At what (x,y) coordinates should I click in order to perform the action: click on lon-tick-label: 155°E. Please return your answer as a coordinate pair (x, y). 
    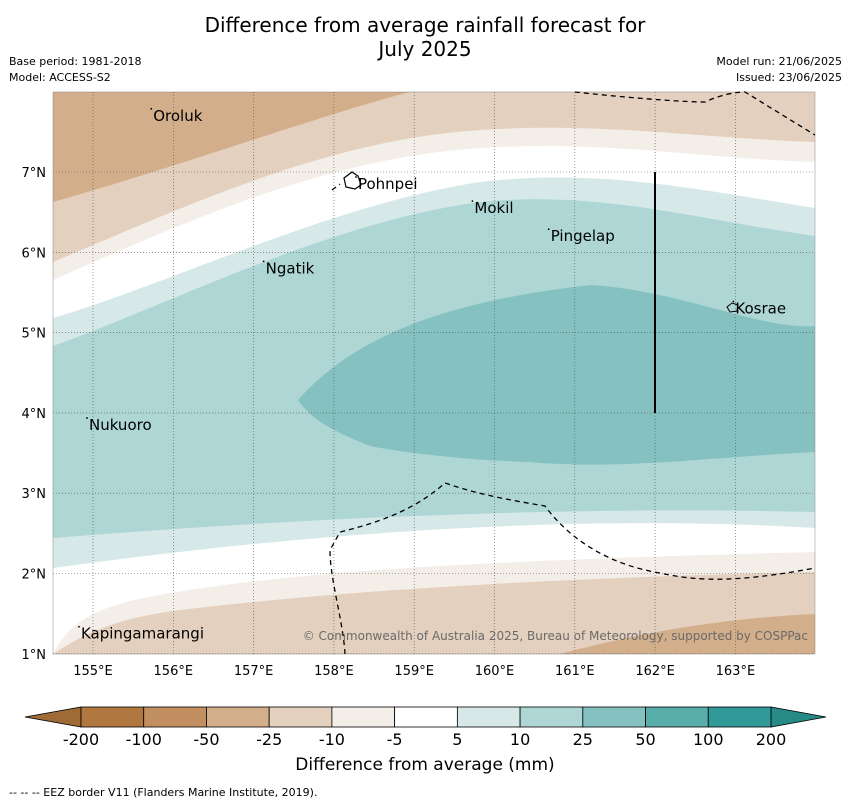
    Looking at the image, I should click on (93, 671).